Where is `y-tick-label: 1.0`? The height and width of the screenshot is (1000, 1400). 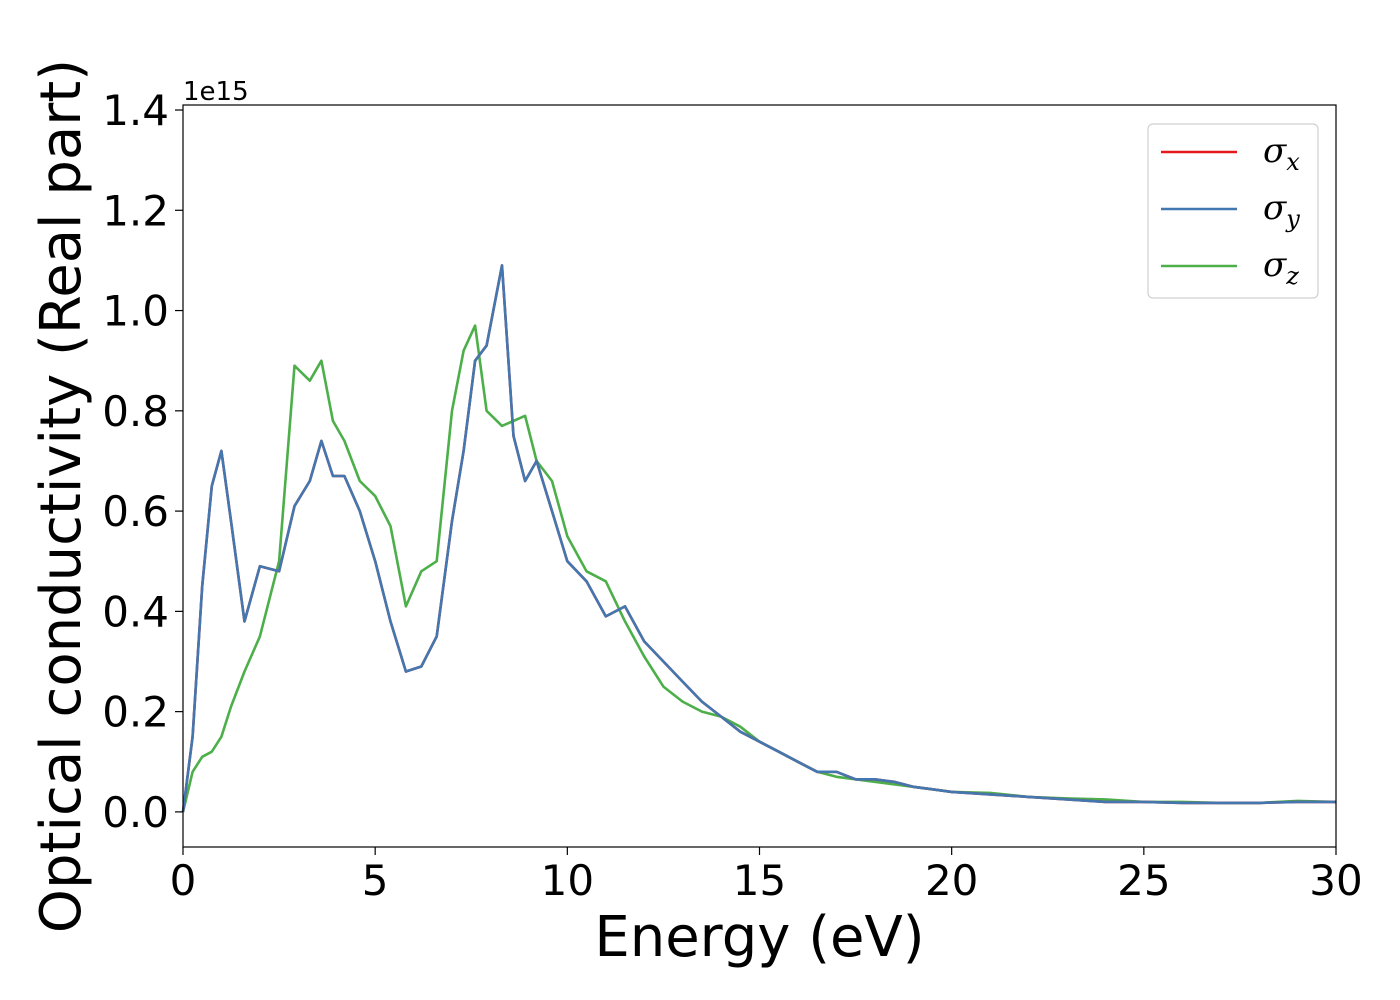 y-tick-label: 1.0 is located at coordinates (135, 311).